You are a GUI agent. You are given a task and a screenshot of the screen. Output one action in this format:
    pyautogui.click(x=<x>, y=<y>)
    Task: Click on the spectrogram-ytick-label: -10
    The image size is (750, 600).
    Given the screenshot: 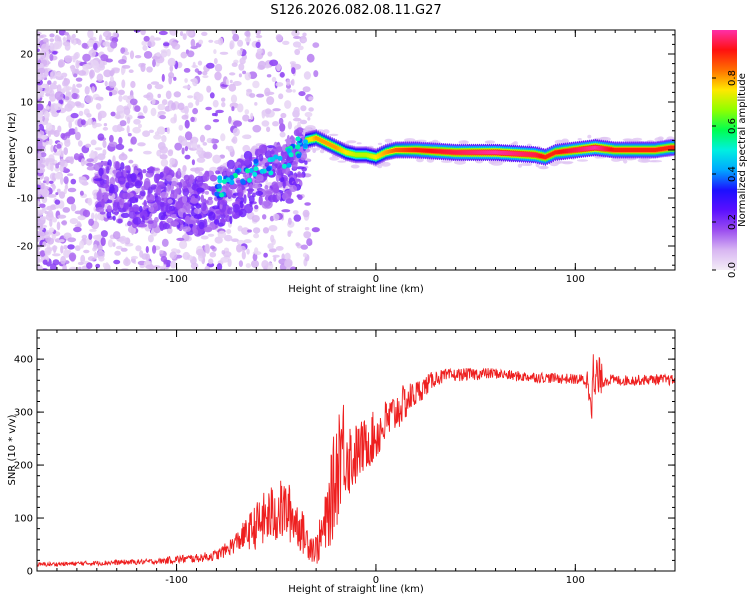 What is the action you would take?
    pyautogui.click(x=25, y=199)
    